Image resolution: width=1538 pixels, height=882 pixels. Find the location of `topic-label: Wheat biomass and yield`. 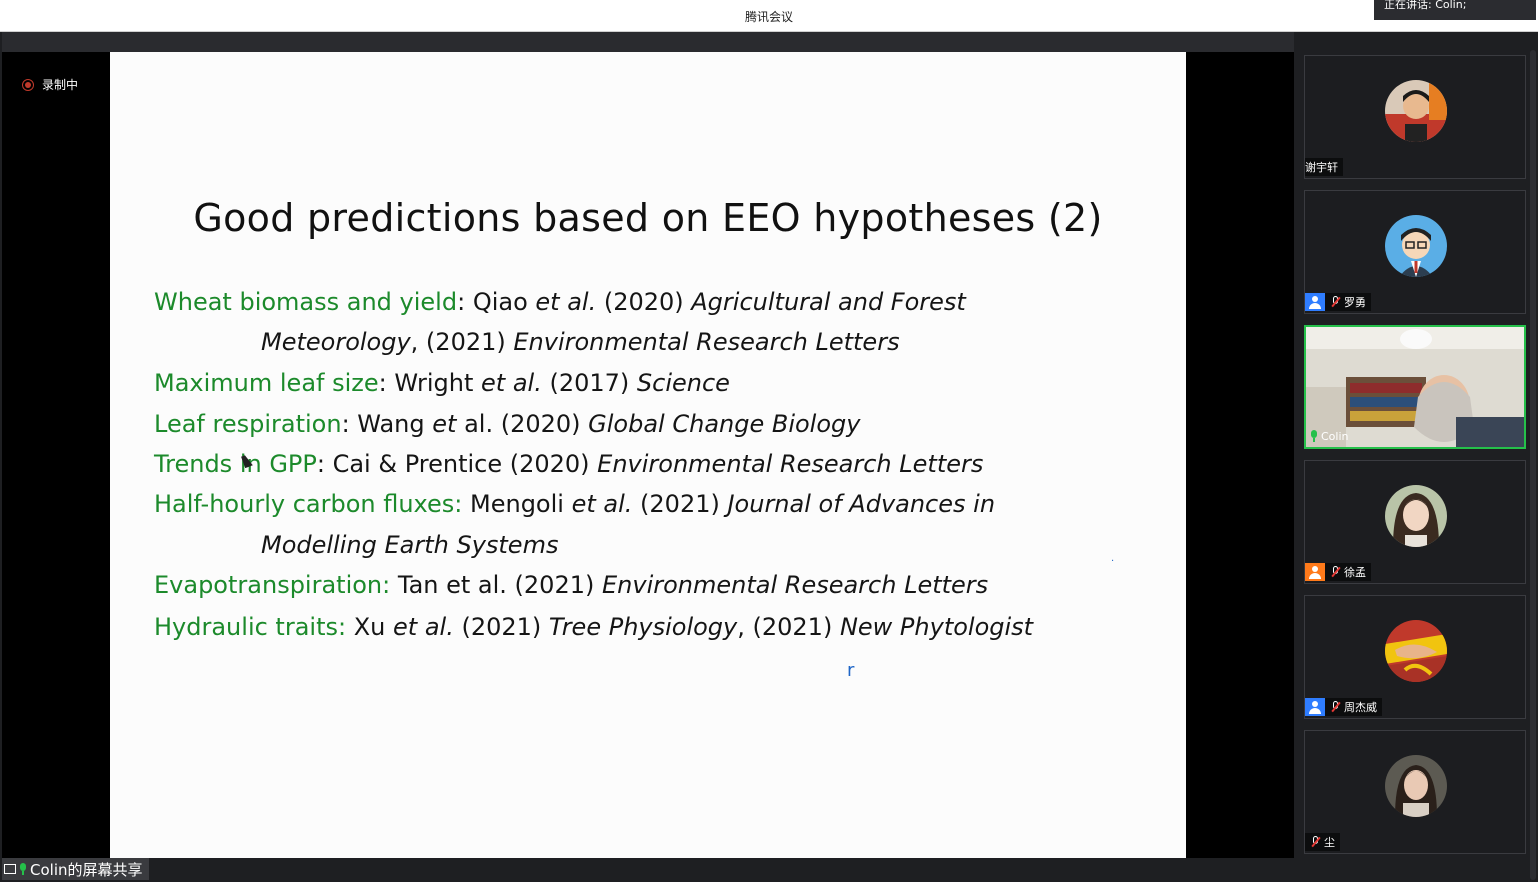

topic-label: Wheat biomass and yield is located at coordinates (306, 302).